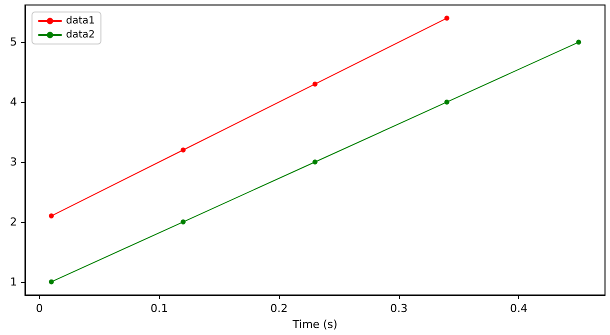 The height and width of the screenshot is (335, 610). I want to click on x-tick-label: 0, so click(39, 308).